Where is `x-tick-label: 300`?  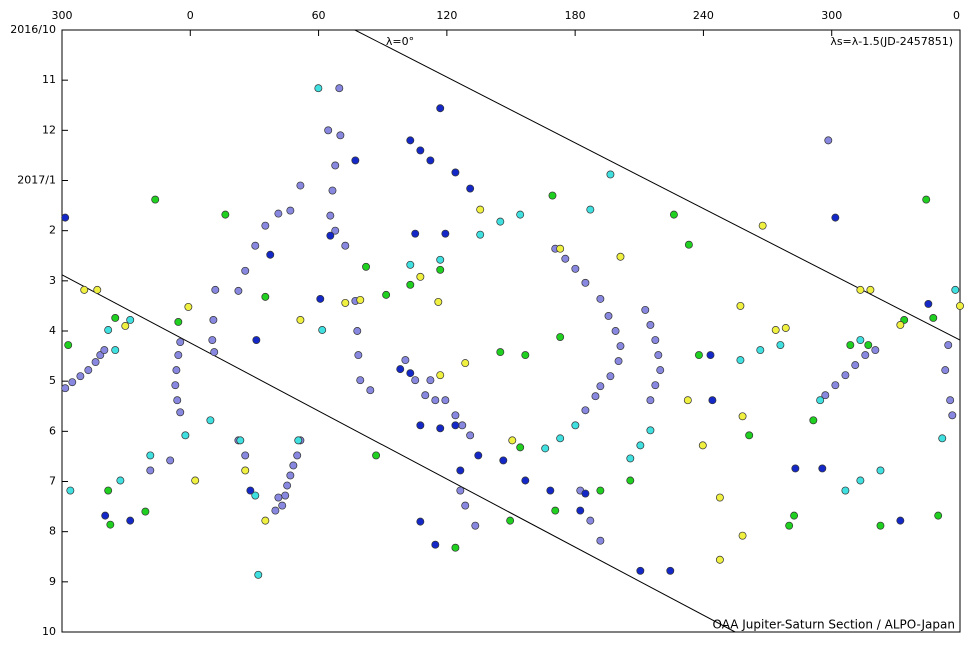 x-tick-label: 300 is located at coordinates (831, 15).